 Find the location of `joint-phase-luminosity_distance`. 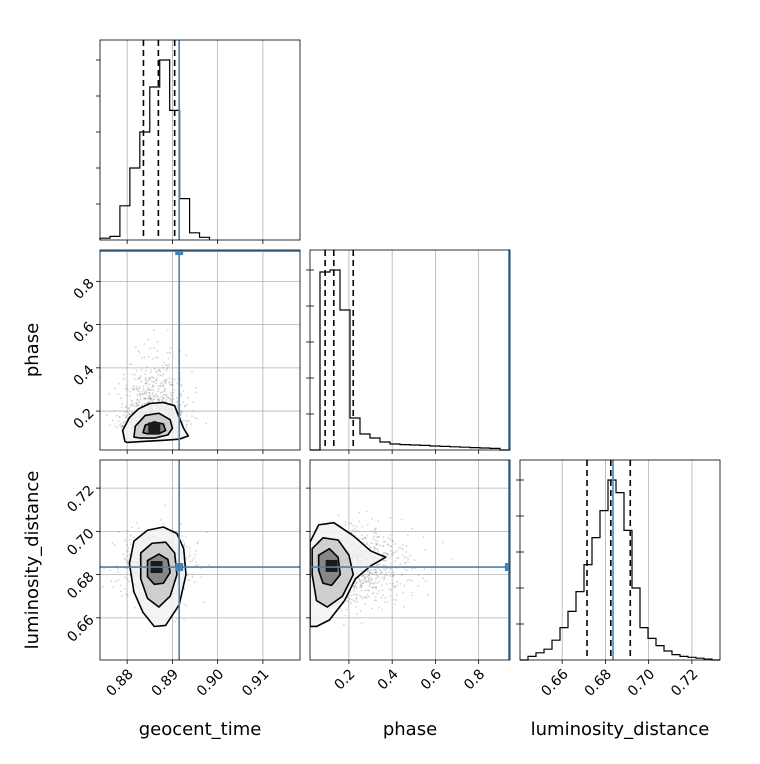

joint-phase-luminosity_distance is located at coordinates (410, 560).